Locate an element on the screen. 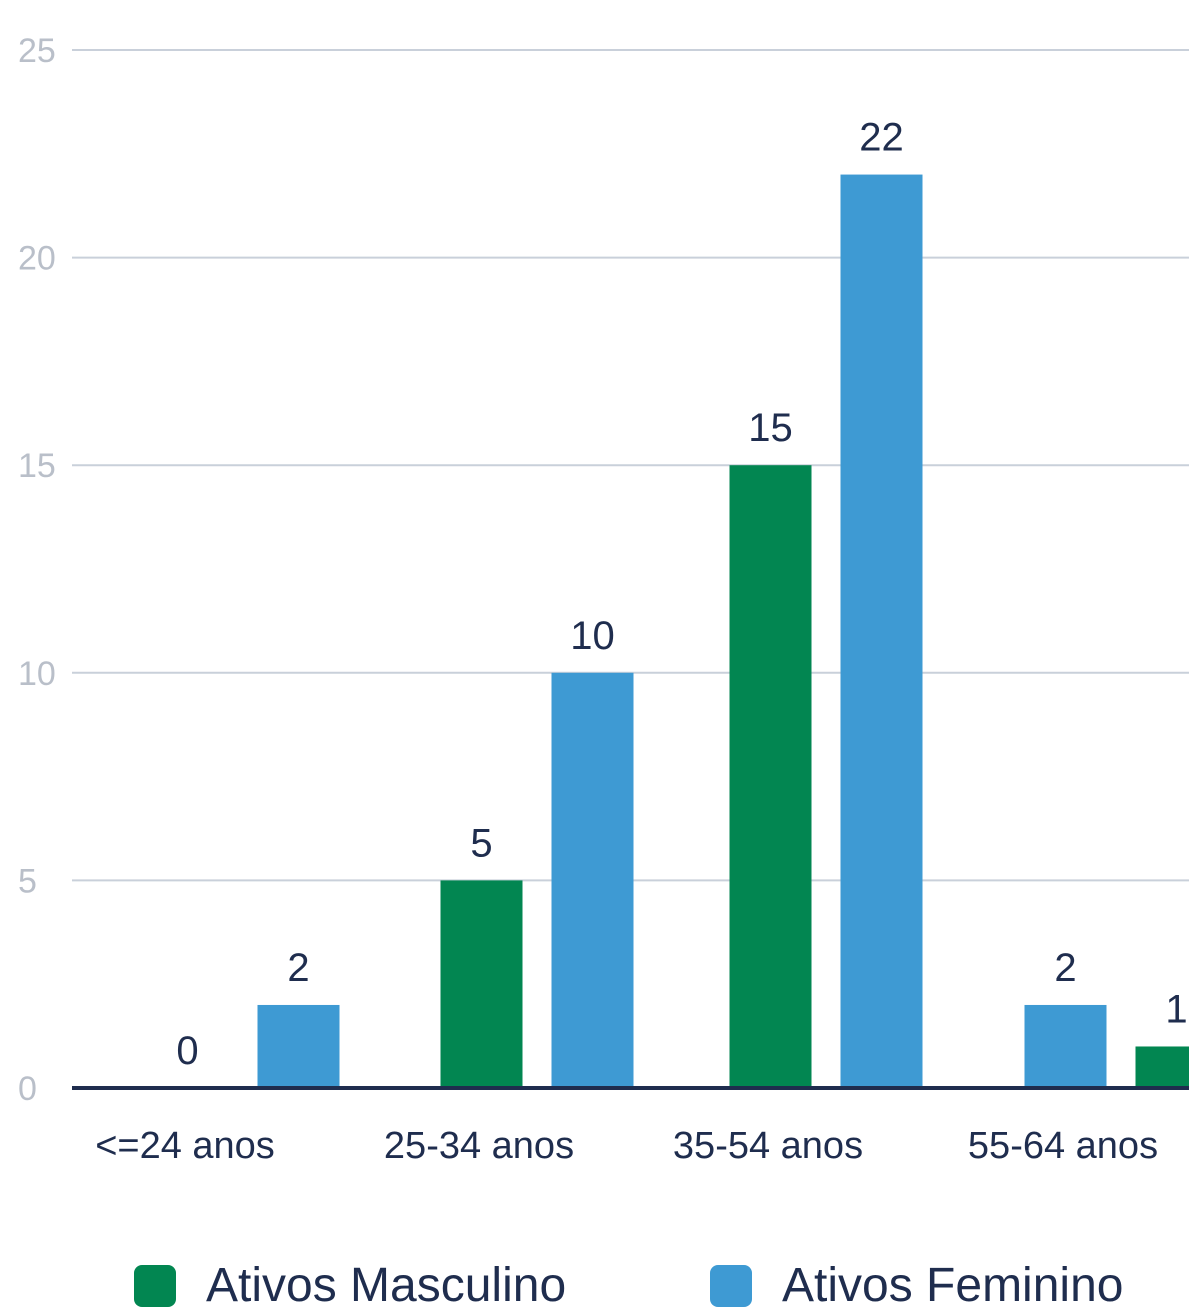  y-tick-label-0: 0 is located at coordinates (27, 1089).